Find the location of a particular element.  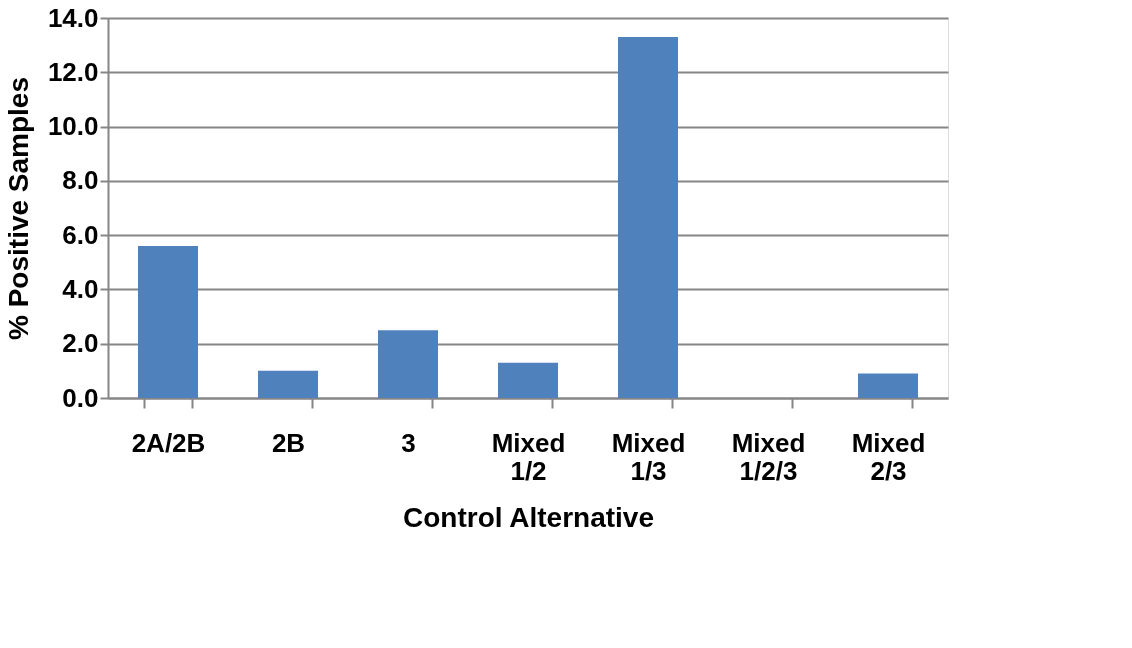

y-tick-label: 12.0 is located at coordinates (73, 71).